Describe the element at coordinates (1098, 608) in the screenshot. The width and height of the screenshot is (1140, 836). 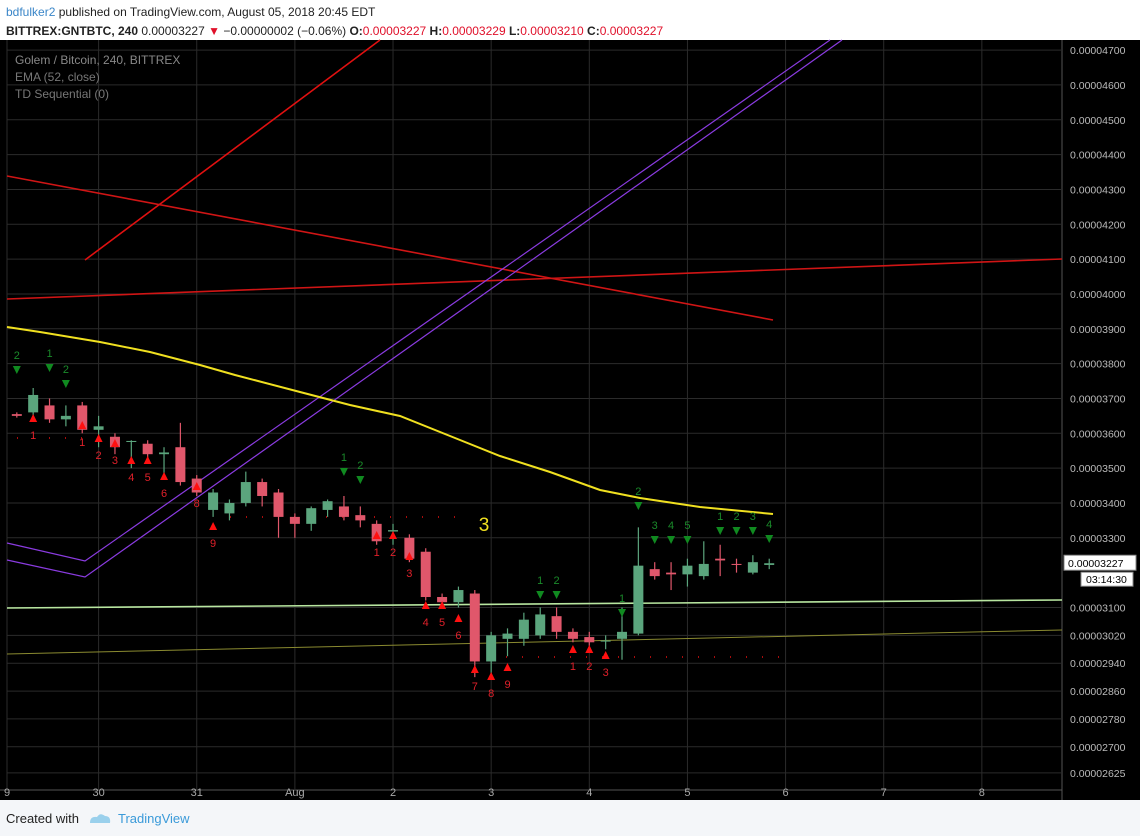
I see `y-tick-label: 0.00003100` at that location.